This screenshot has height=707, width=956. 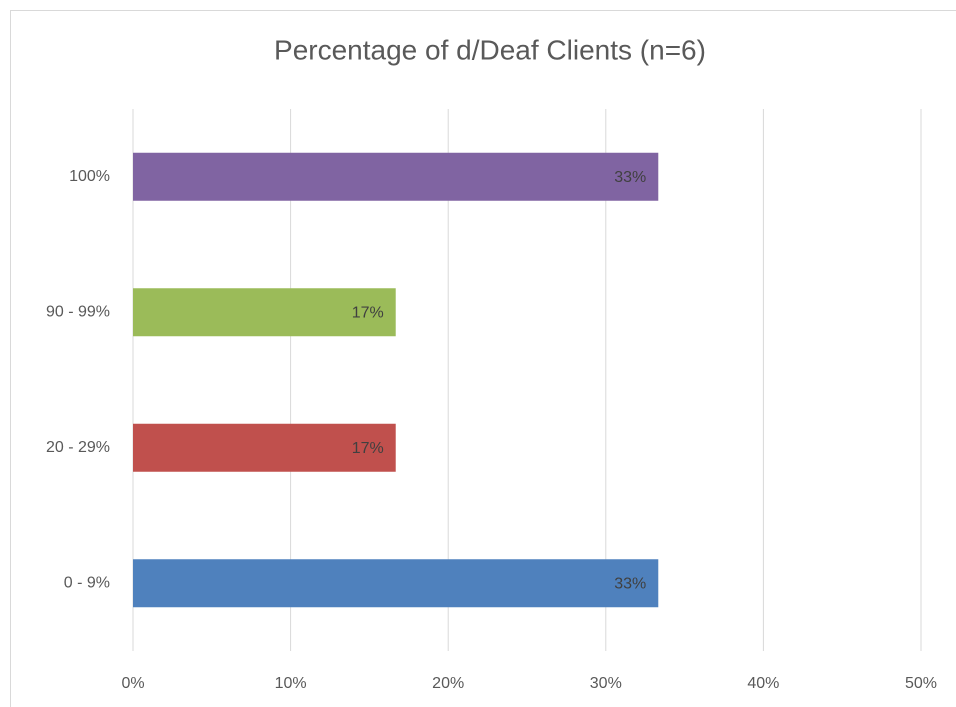 What do you see at coordinates (78, 447) in the screenshot?
I see `y-tick-label: 20 - 29%` at bounding box center [78, 447].